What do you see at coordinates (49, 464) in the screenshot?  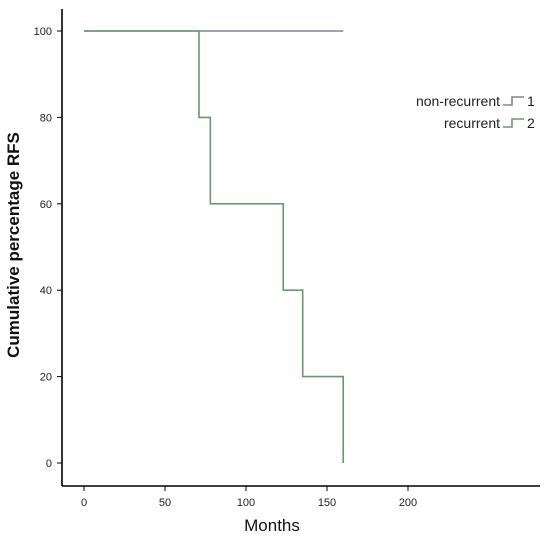 I see `y-tick-label: 0` at bounding box center [49, 464].